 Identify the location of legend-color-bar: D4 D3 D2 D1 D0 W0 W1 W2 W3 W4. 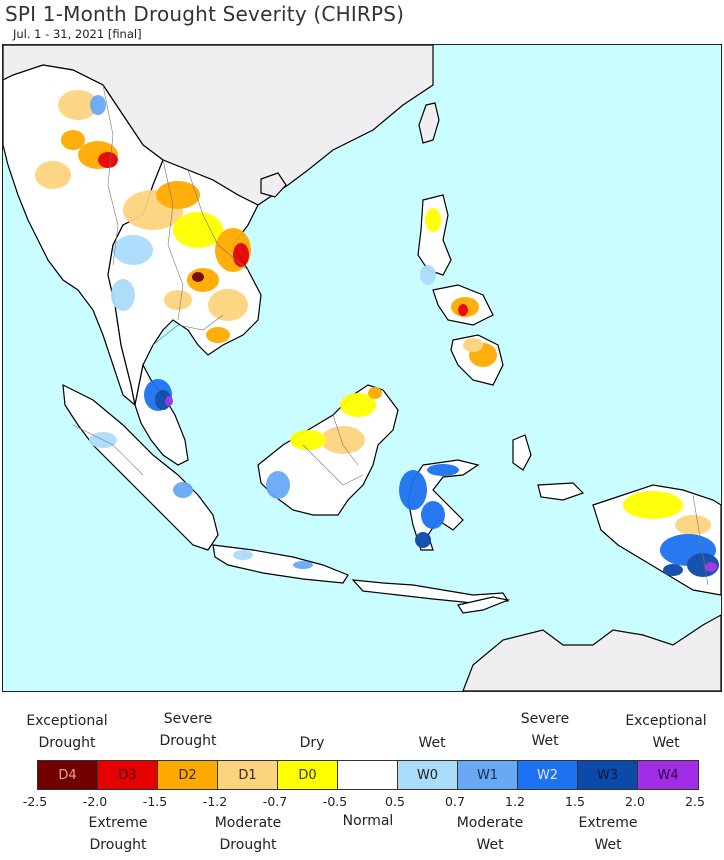
(368, 775).